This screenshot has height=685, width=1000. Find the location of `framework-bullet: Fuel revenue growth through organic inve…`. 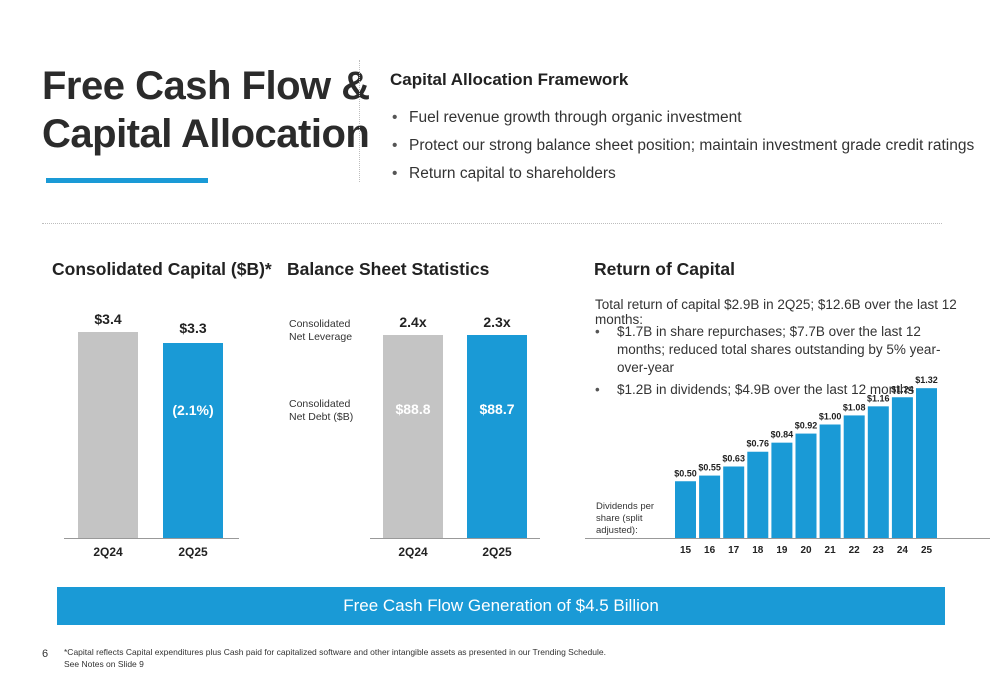

framework-bullet: Fuel revenue growth through organic inve… is located at coordinates (682, 118).